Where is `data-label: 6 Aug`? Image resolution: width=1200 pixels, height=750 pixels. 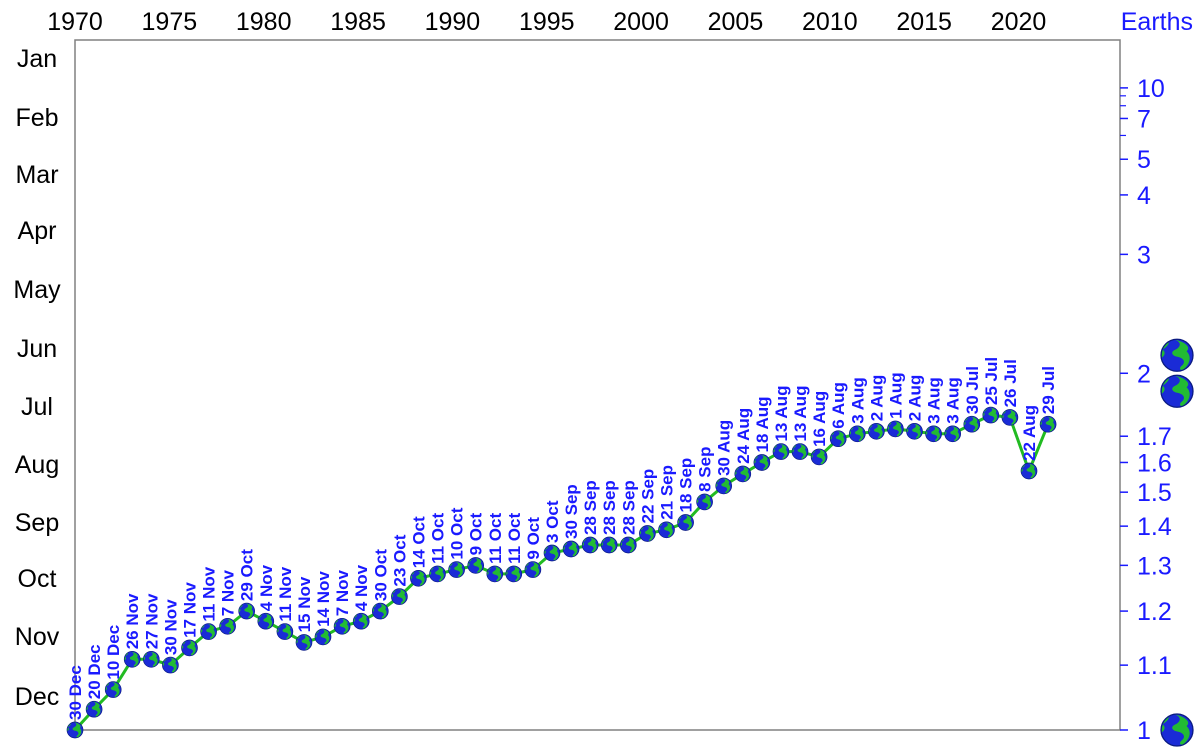 data-label: 6 Aug is located at coordinates (838, 405).